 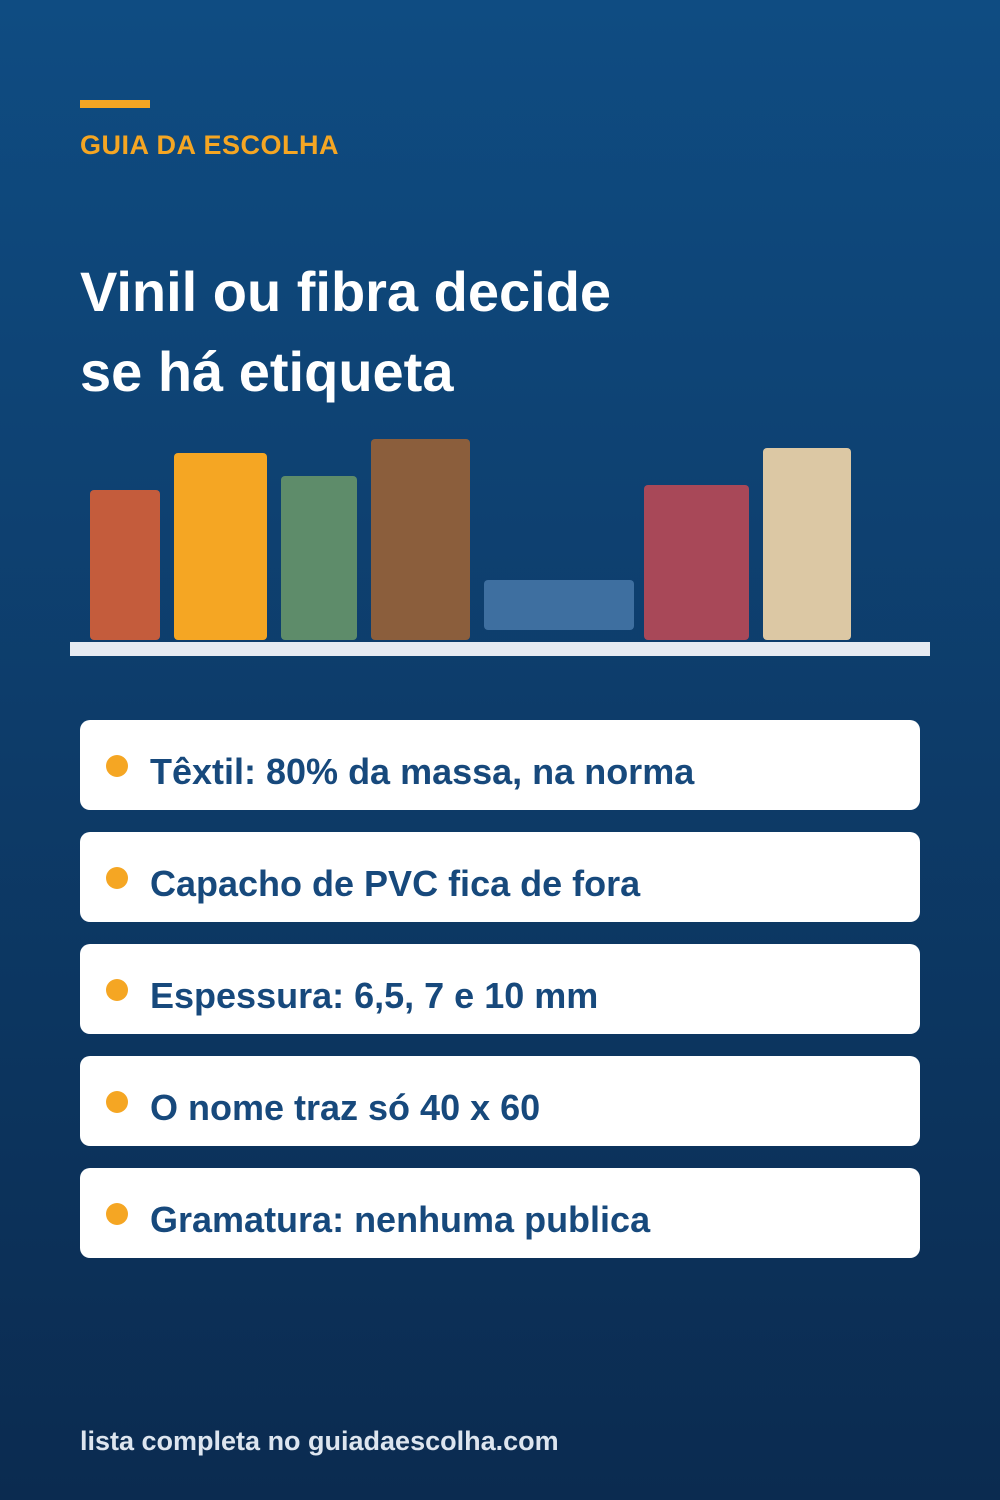 What do you see at coordinates (395, 883) in the screenshot?
I see `card-text: Capacho de PVC fica de fora` at bounding box center [395, 883].